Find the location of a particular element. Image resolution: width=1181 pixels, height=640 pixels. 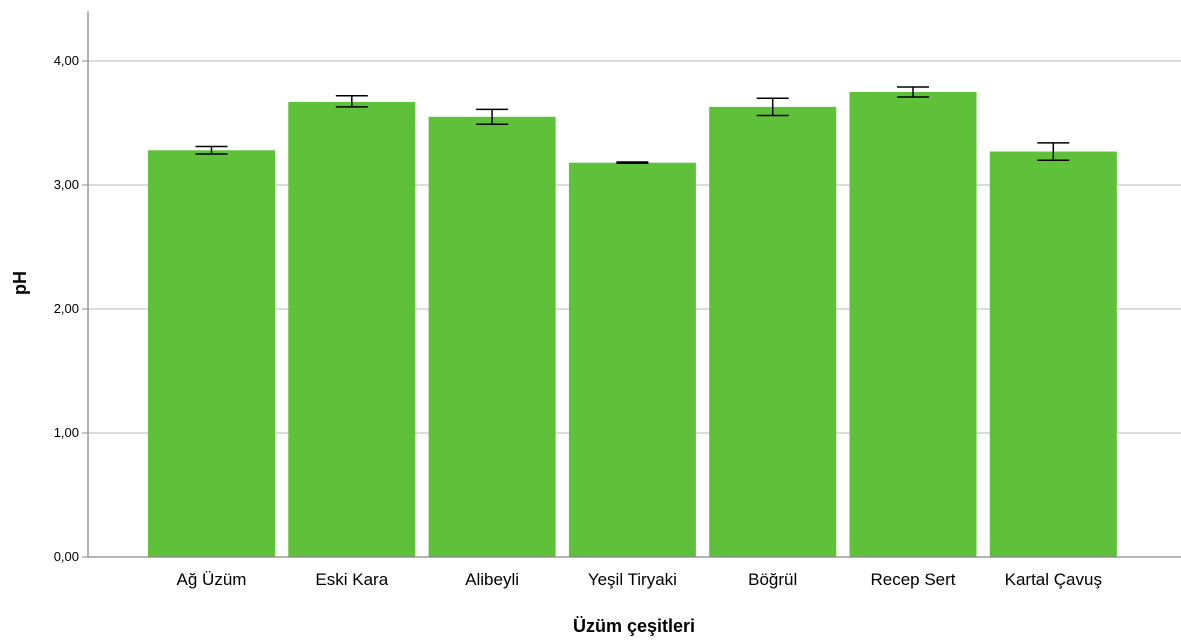

y-tick-label: 3,00 is located at coordinates (66, 184).